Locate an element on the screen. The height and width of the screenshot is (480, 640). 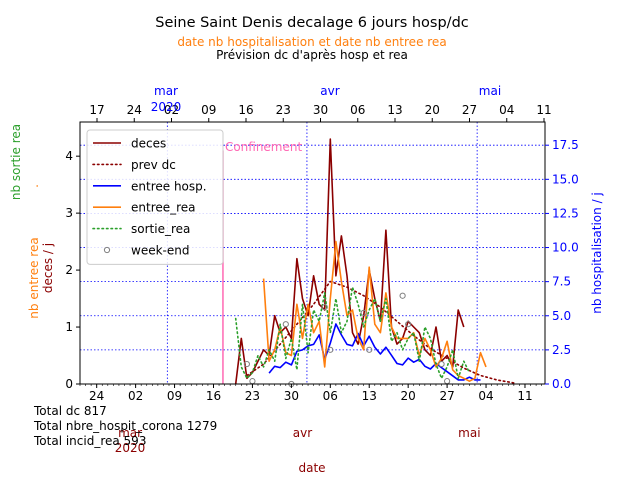
x-tick-label-top: 04 is located at coordinates (506, 110).